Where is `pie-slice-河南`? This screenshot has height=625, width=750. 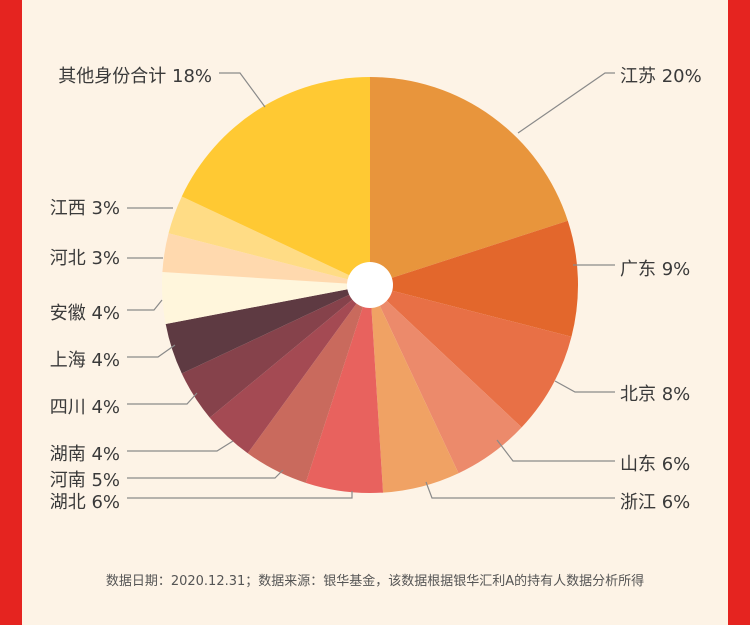
pie-slice-河南 is located at coordinates (308, 384).